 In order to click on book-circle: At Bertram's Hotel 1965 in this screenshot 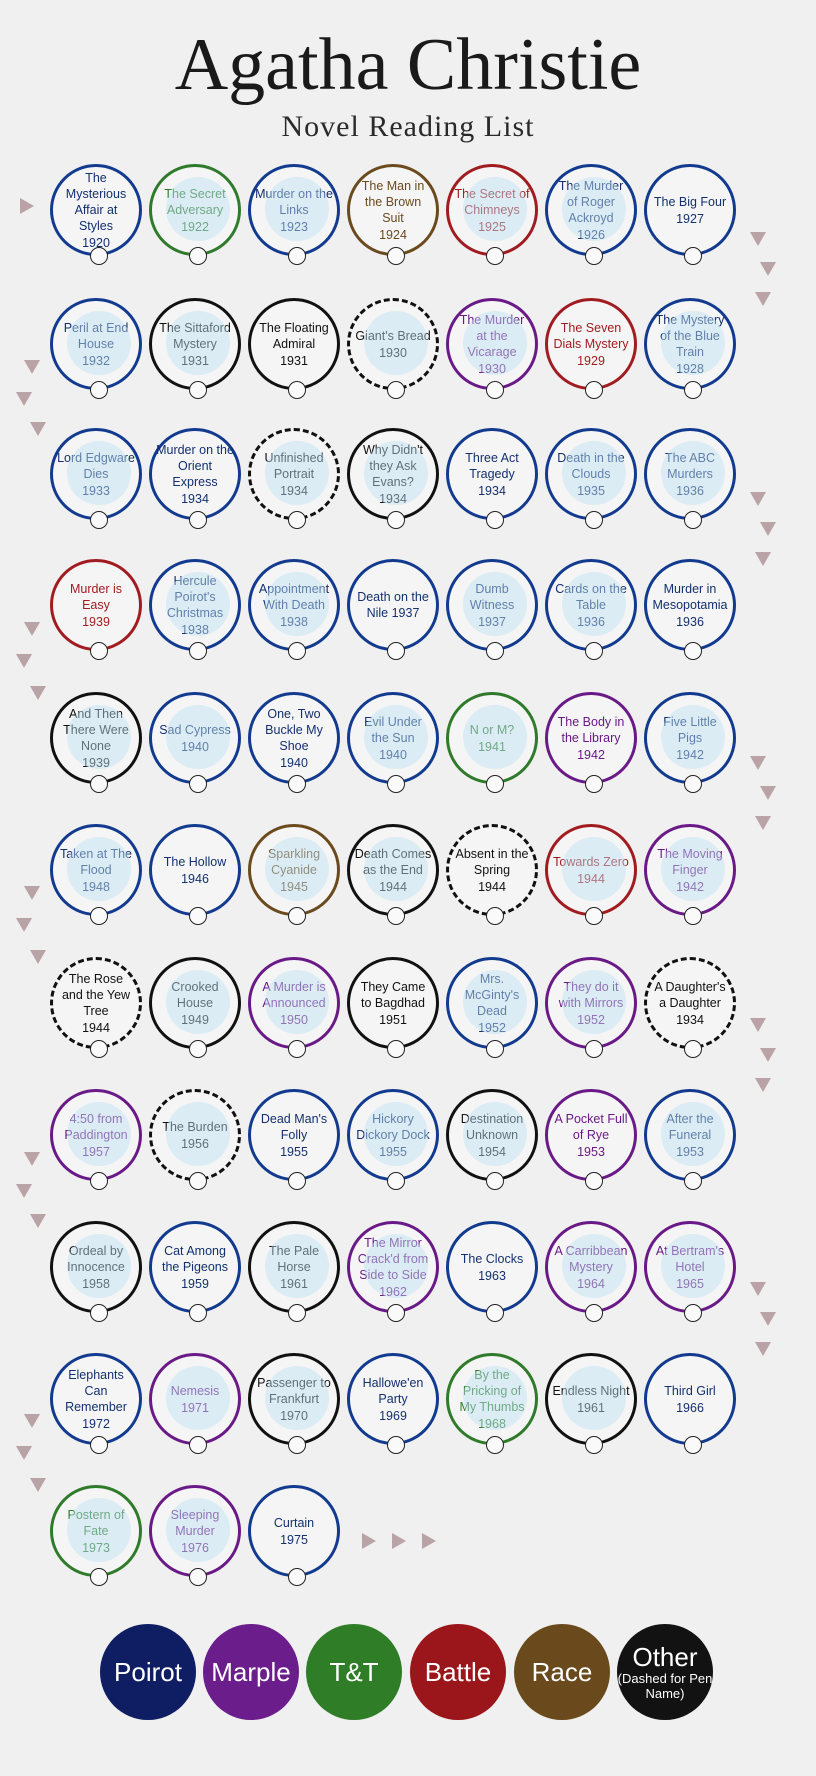, I will do `click(690, 1271)`.